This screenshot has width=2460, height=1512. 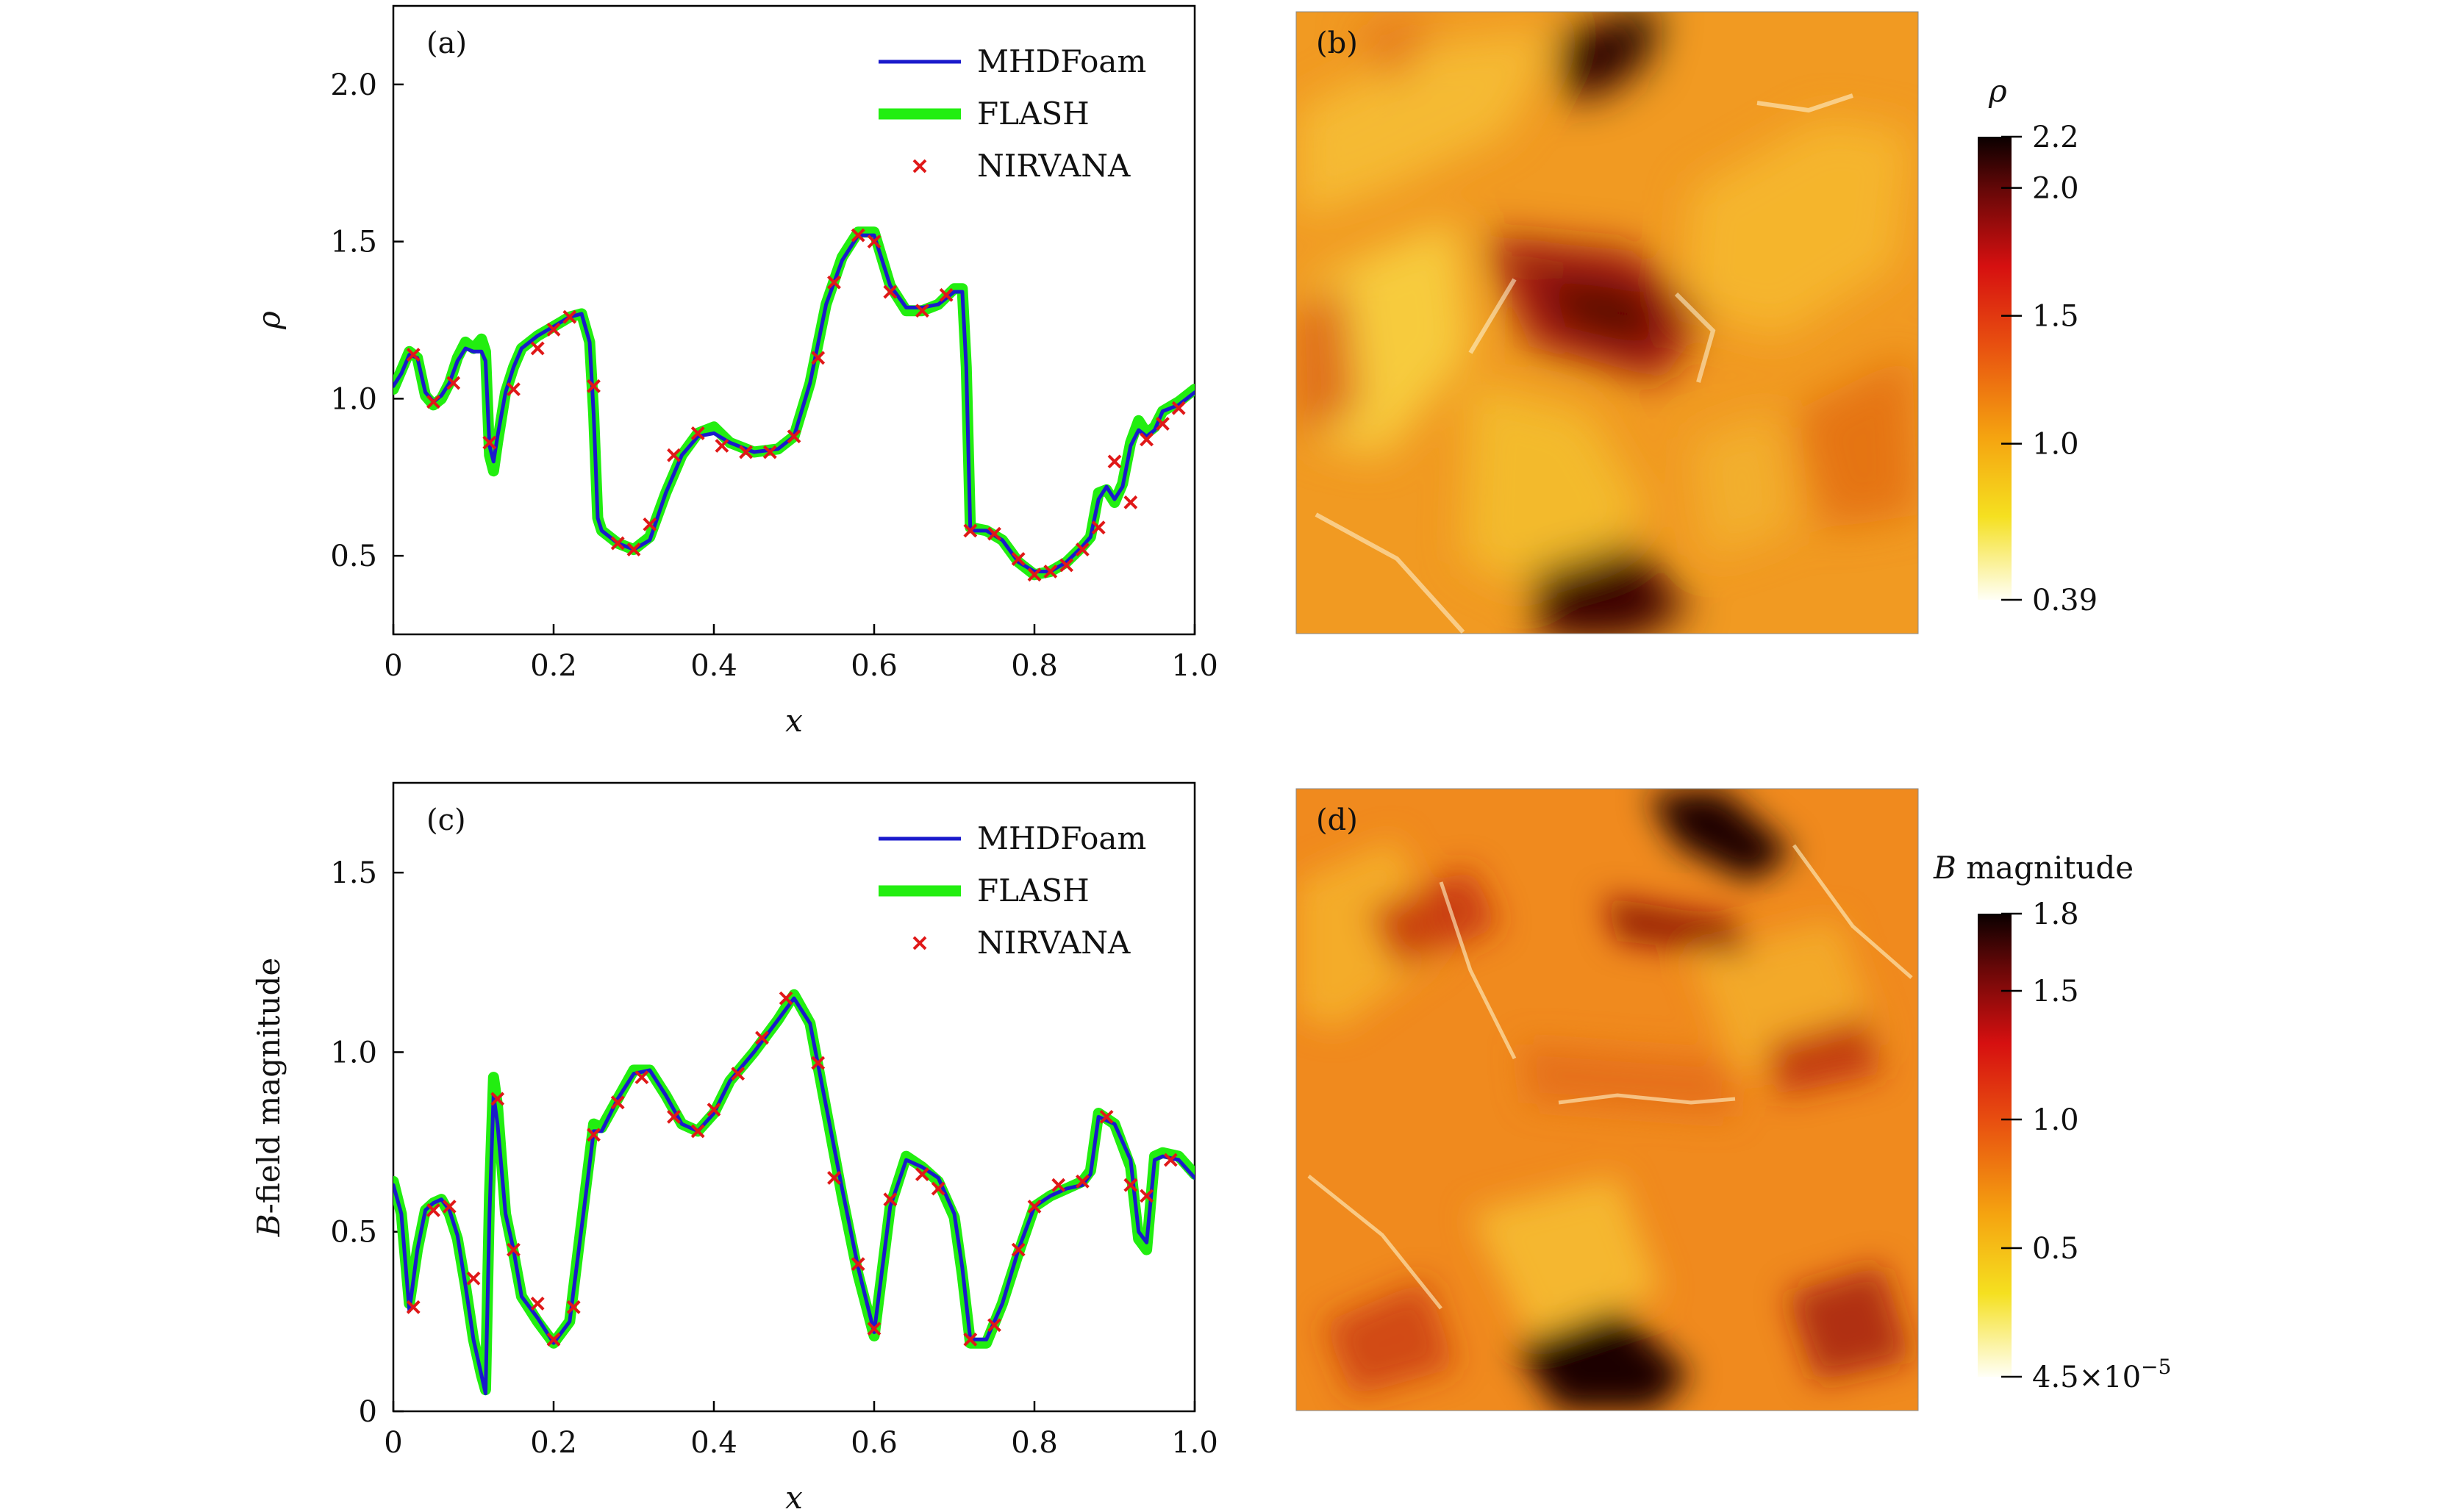 I want to click on series-mhdfoam, so click(x=794, y=403).